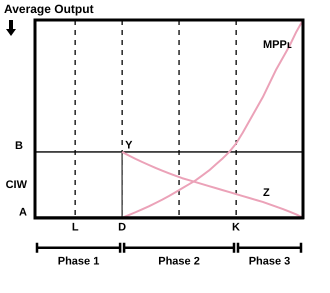 This screenshot has width=330, height=293. Describe the element at coordinates (179, 261) in the screenshot. I see `text: Phase 2` at that location.